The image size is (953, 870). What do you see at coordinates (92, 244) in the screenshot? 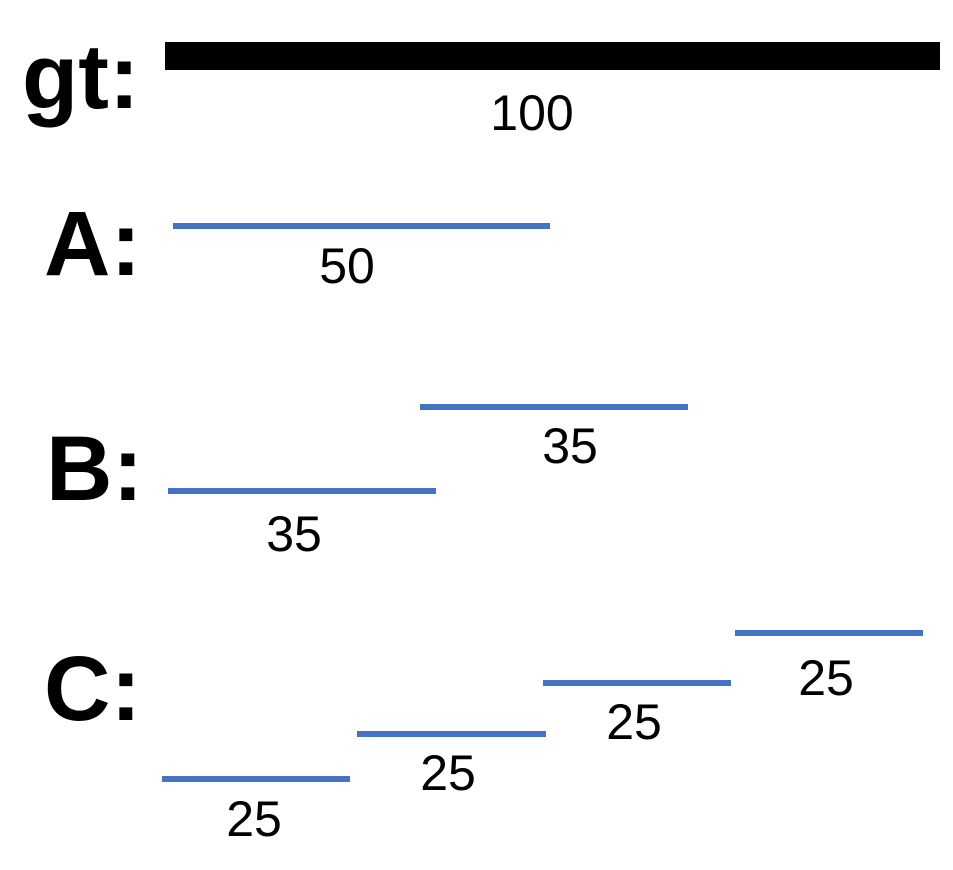
I see `row-label-a: A:` at bounding box center [92, 244].